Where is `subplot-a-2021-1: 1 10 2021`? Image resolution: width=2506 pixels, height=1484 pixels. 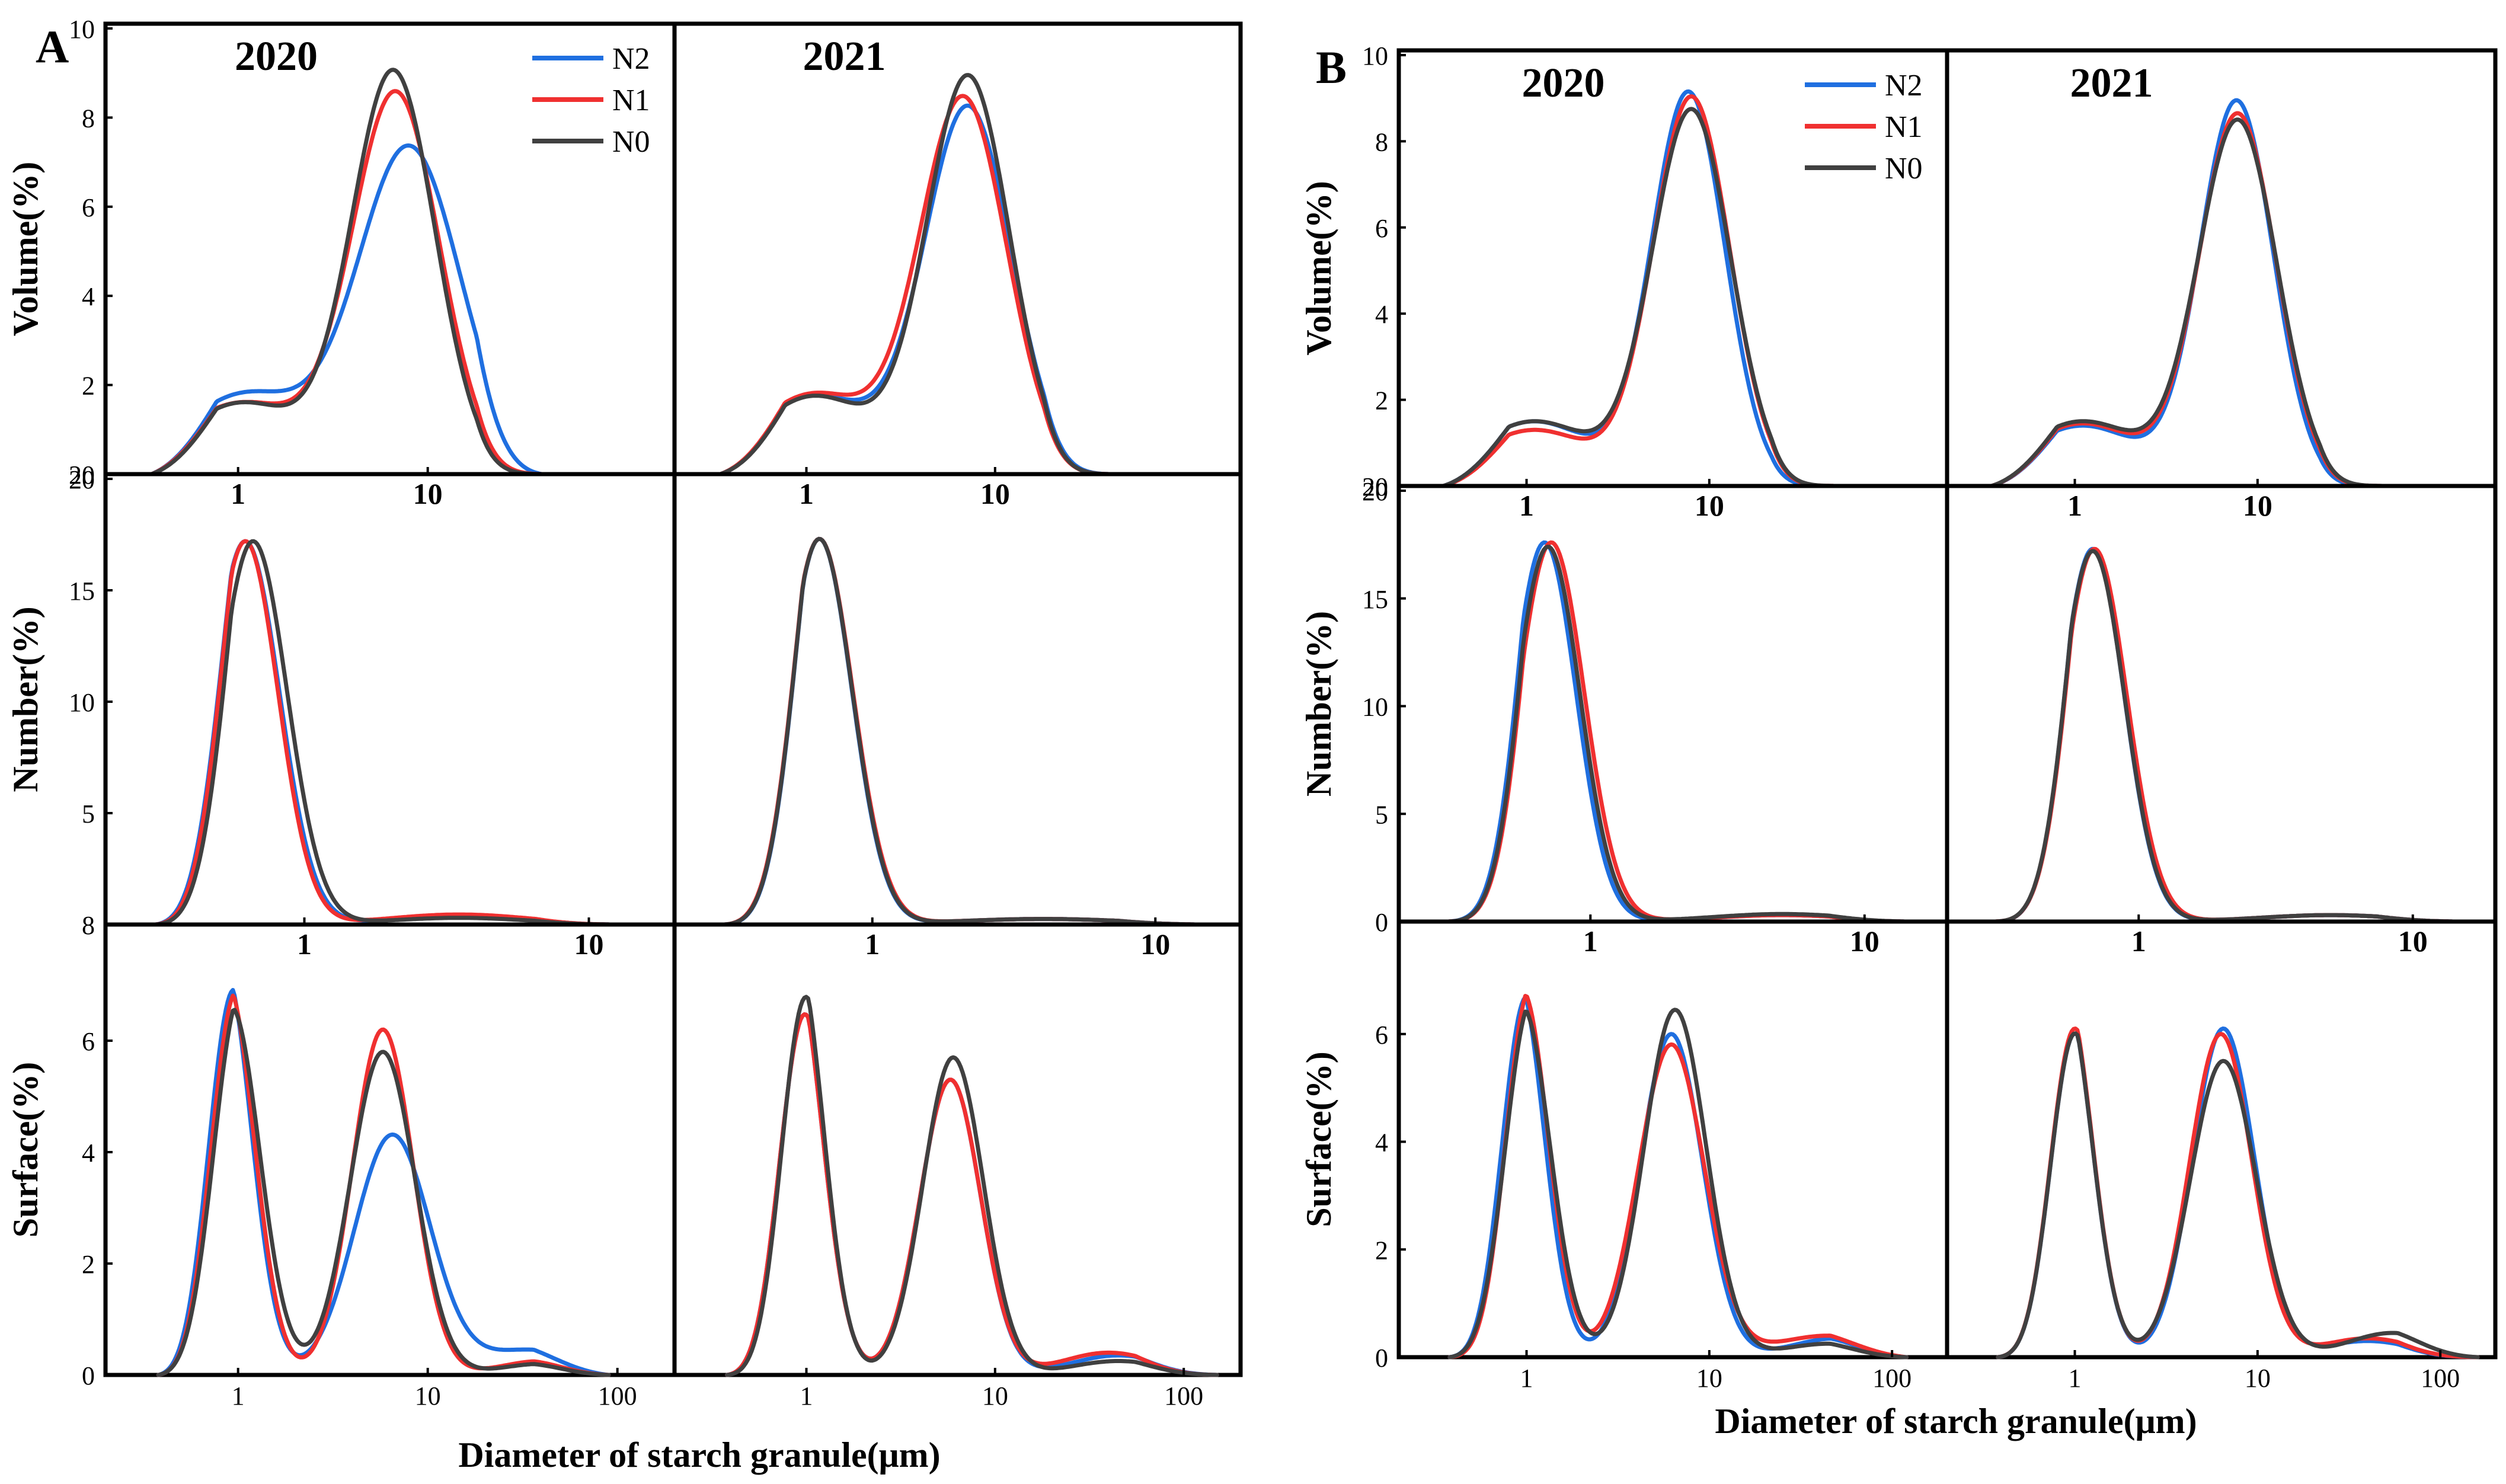 subplot-a-2021-1: 1 10 2021 is located at coordinates (958, 265).